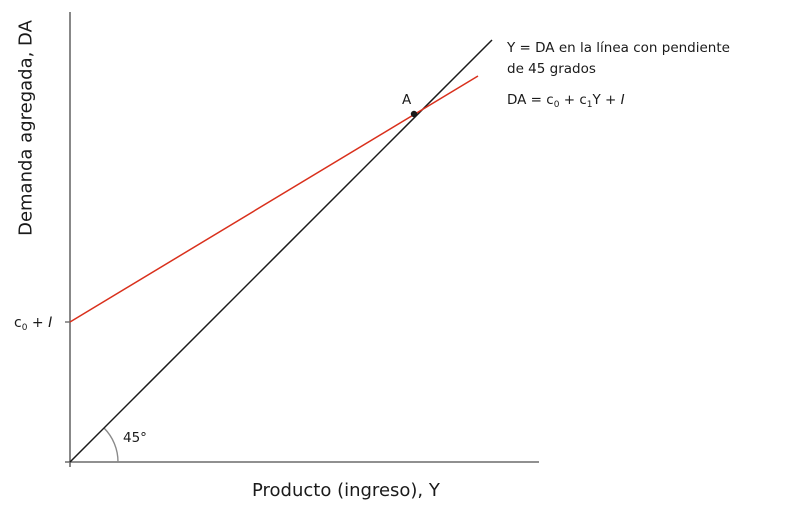 The width and height of the screenshot is (810, 508). I want to click on da-label-text: DA = c, so click(530, 100).